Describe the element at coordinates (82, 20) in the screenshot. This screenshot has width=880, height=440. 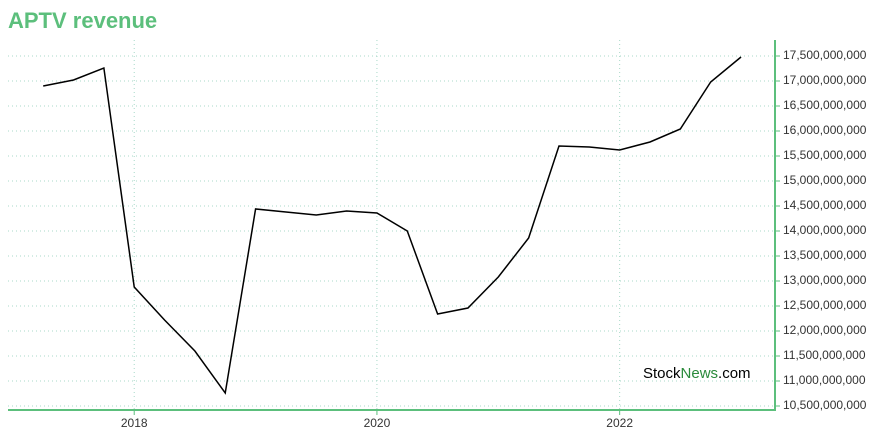
I see `chart-title: APTV revenue` at that location.